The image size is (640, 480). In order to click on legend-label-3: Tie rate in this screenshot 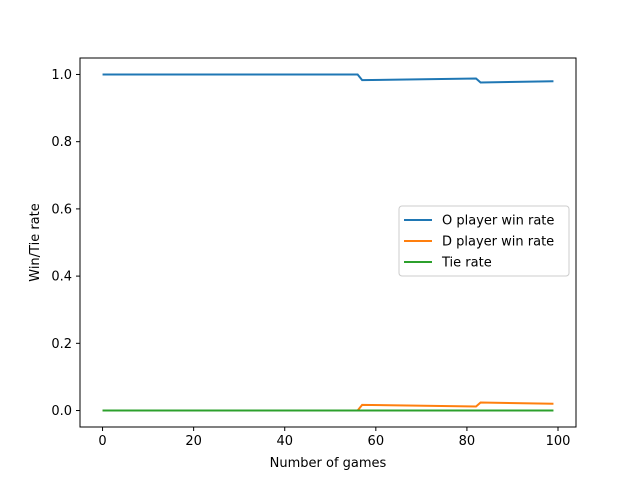, I will do `click(466, 263)`.